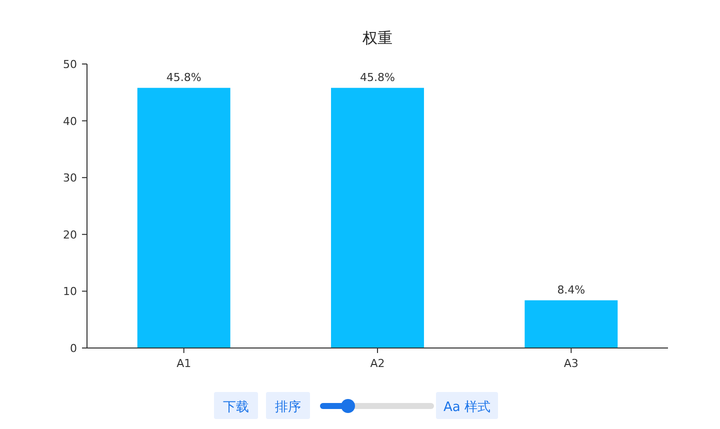 This screenshot has height=429, width=720. I want to click on x-tick-label: A2, so click(377, 363).